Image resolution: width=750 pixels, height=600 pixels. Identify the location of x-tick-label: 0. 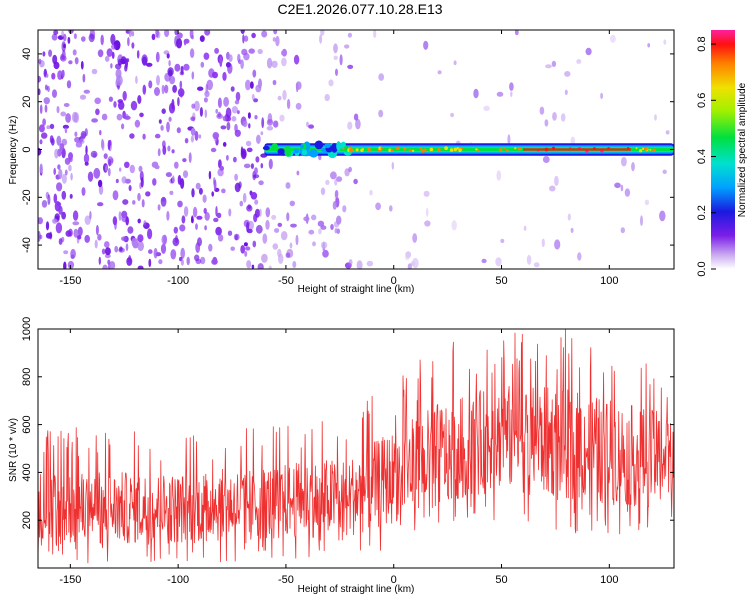
(394, 580).